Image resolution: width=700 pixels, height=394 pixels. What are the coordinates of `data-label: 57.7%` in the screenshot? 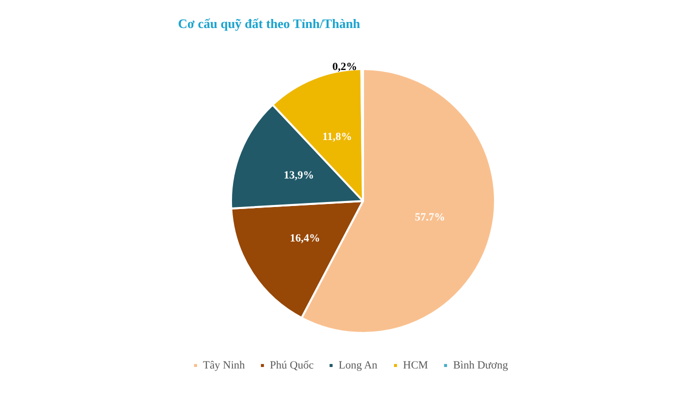 It's located at (430, 218).